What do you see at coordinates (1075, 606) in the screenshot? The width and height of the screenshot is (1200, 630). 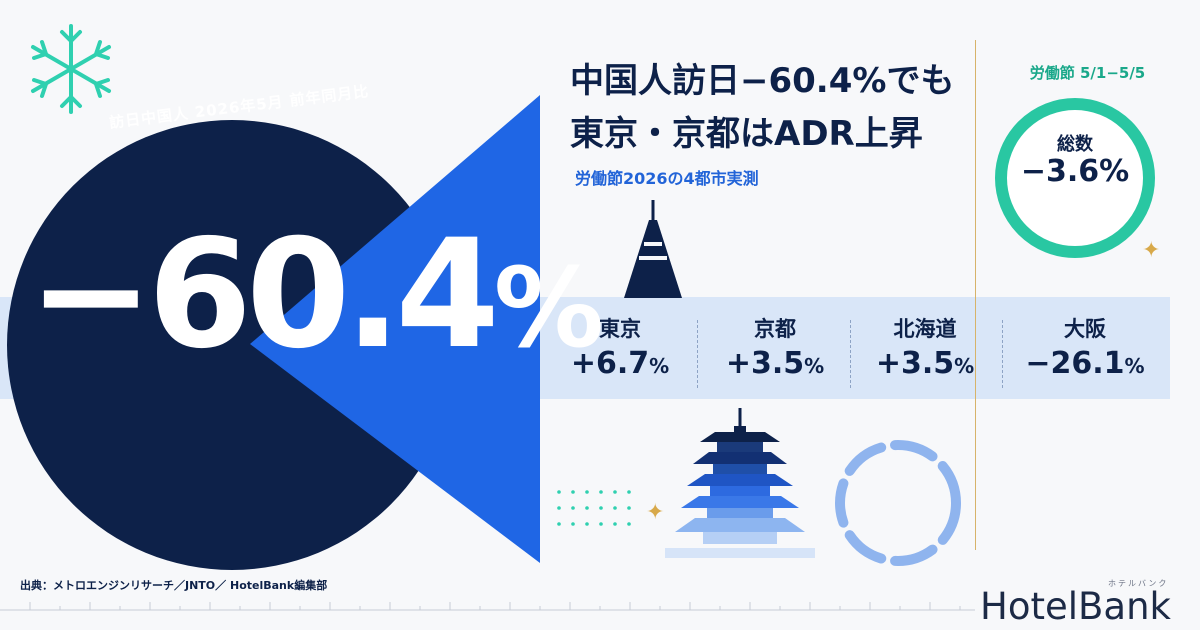 I see `brand-logo: HotelBank` at bounding box center [1075, 606].